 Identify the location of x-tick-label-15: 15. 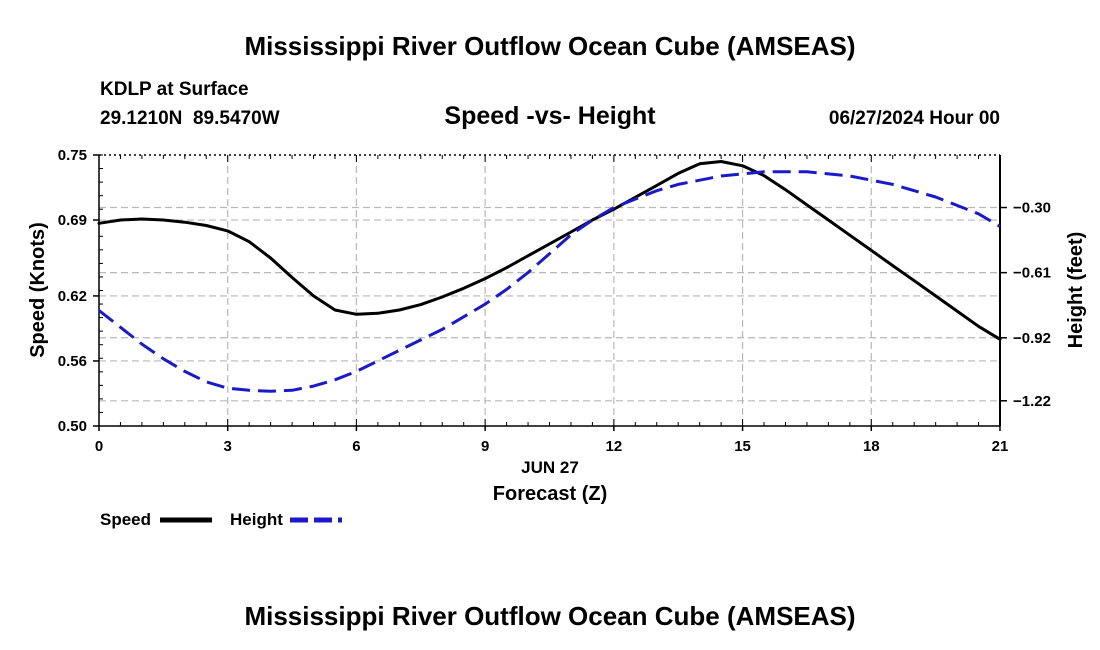
(742, 446).